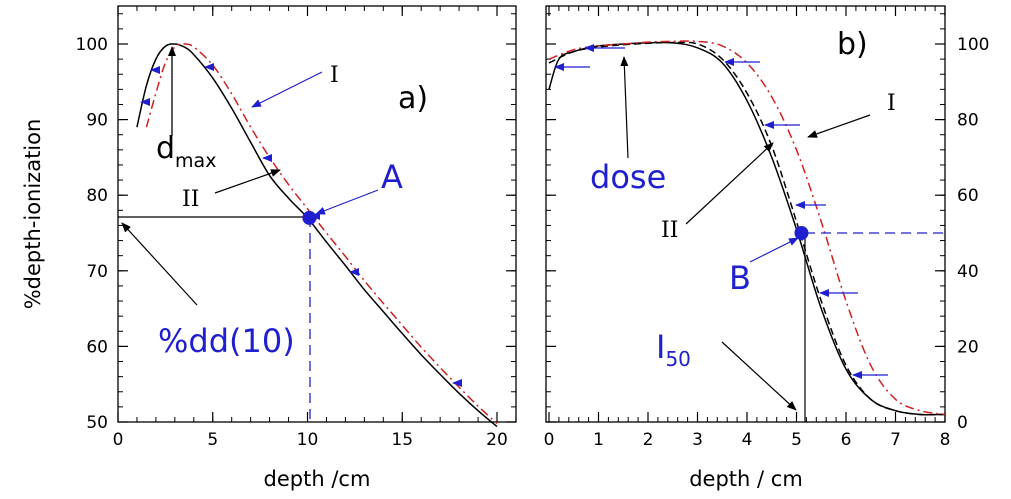  Describe the element at coordinates (747, 440) in the screenshot. I see `b-x-tick-label: 4` at that location.